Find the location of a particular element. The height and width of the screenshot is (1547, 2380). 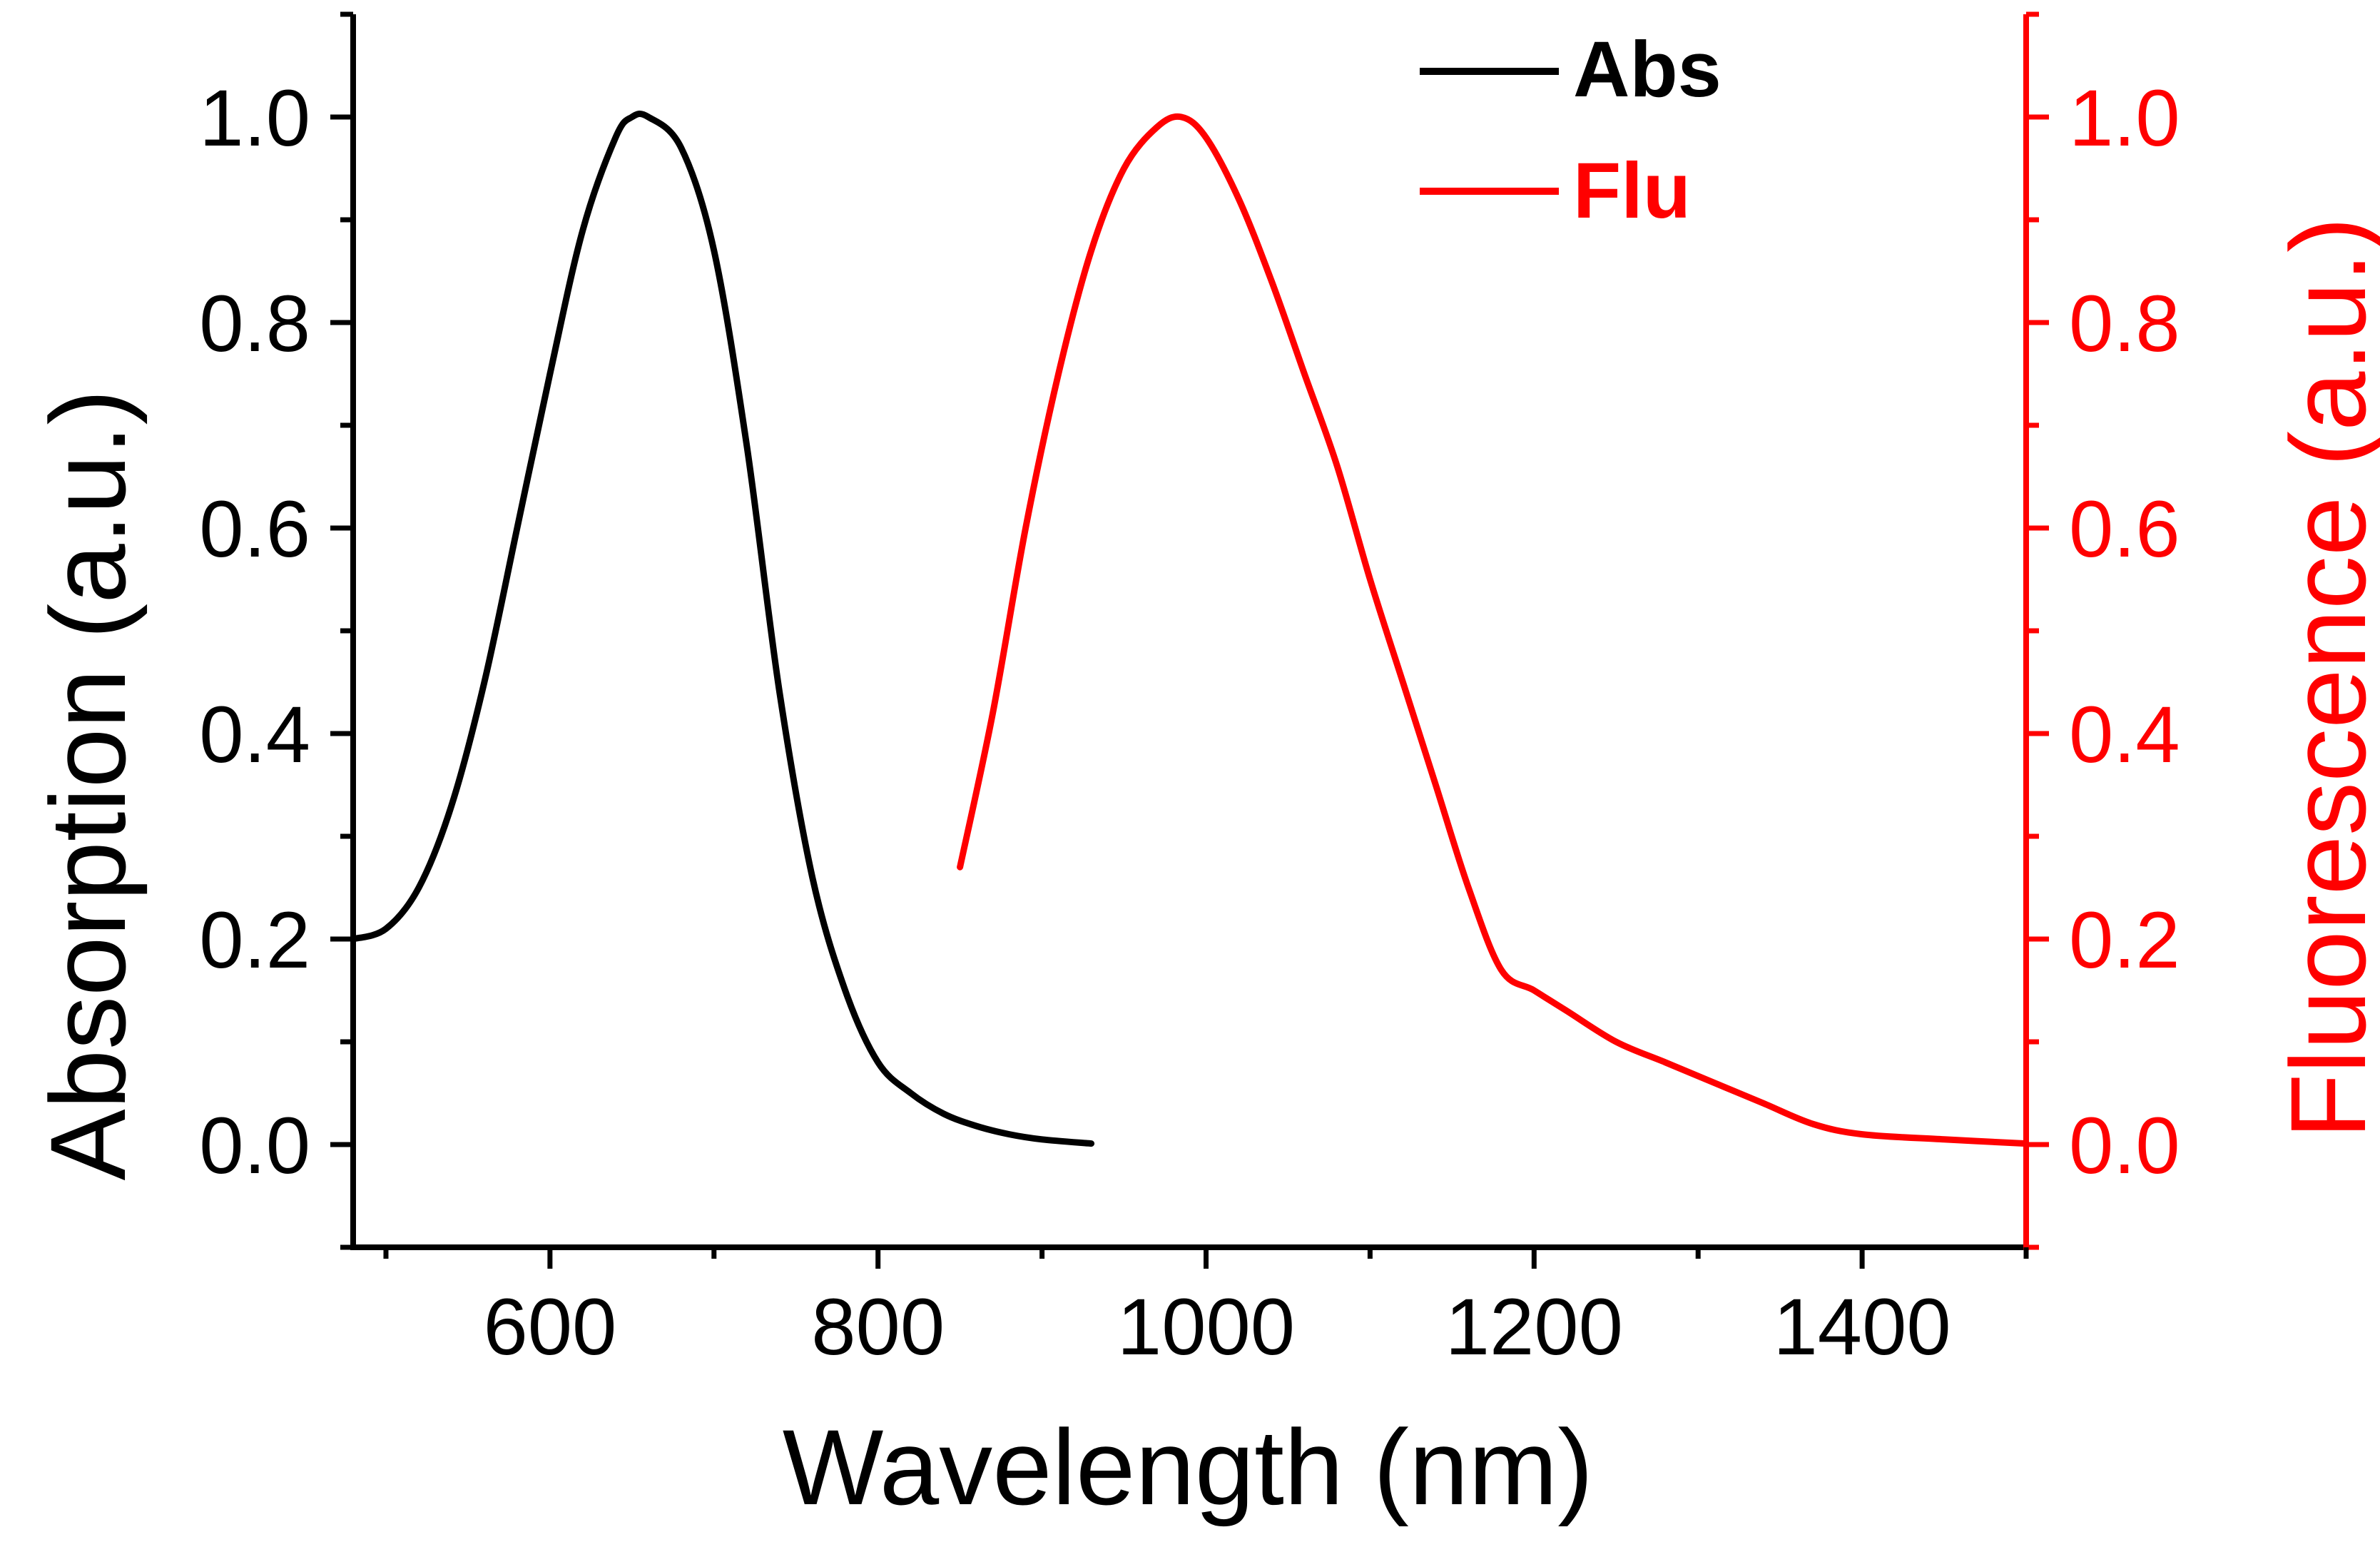

y-right-tick-label: 0.2 is located at coordinates (2124, 940).